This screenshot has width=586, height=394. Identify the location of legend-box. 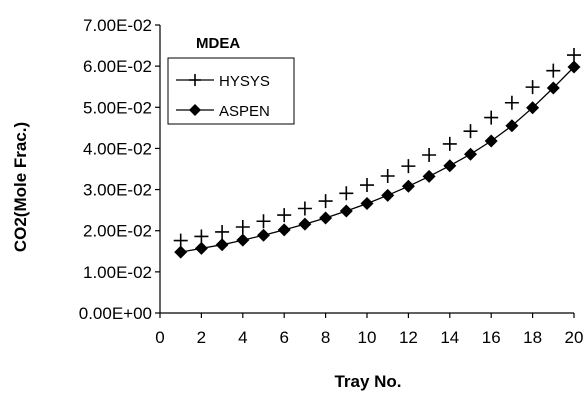
(231, 91).